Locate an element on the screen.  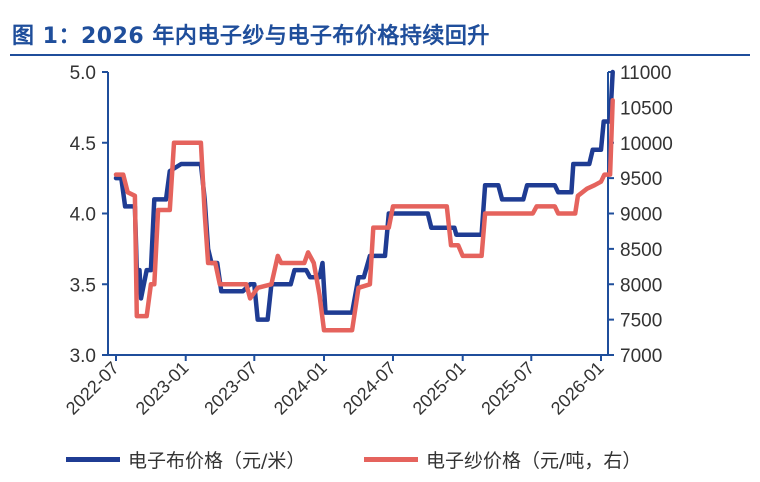
left-tick-label: 3.0 is located at coordinates (83, 356).